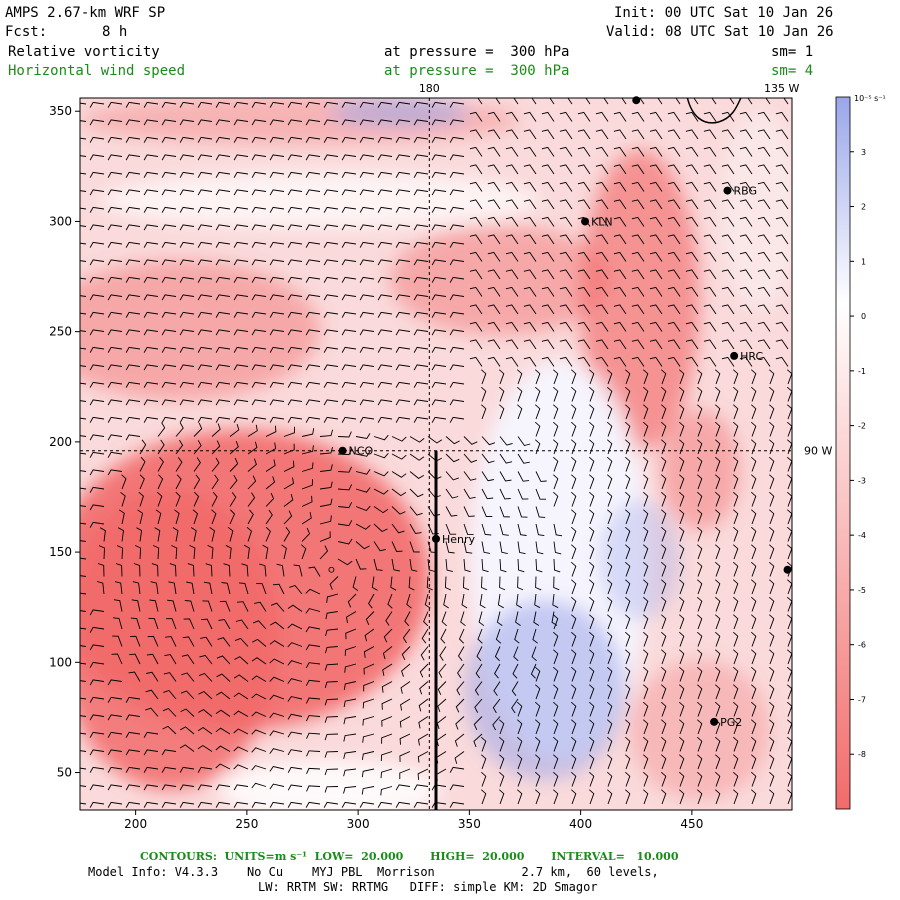  Describe the element at coordinates (792, 52) in the screenshot. I see `field1-smoothing: sm= 1` at that location.